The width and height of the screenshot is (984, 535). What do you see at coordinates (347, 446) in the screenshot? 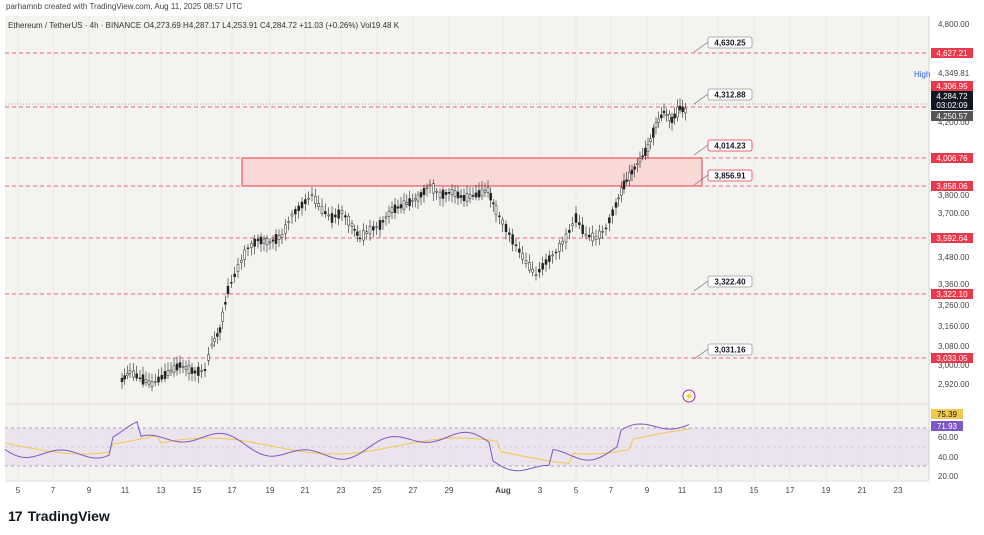
I see `rsi-line` at bounding box center [347, 446].